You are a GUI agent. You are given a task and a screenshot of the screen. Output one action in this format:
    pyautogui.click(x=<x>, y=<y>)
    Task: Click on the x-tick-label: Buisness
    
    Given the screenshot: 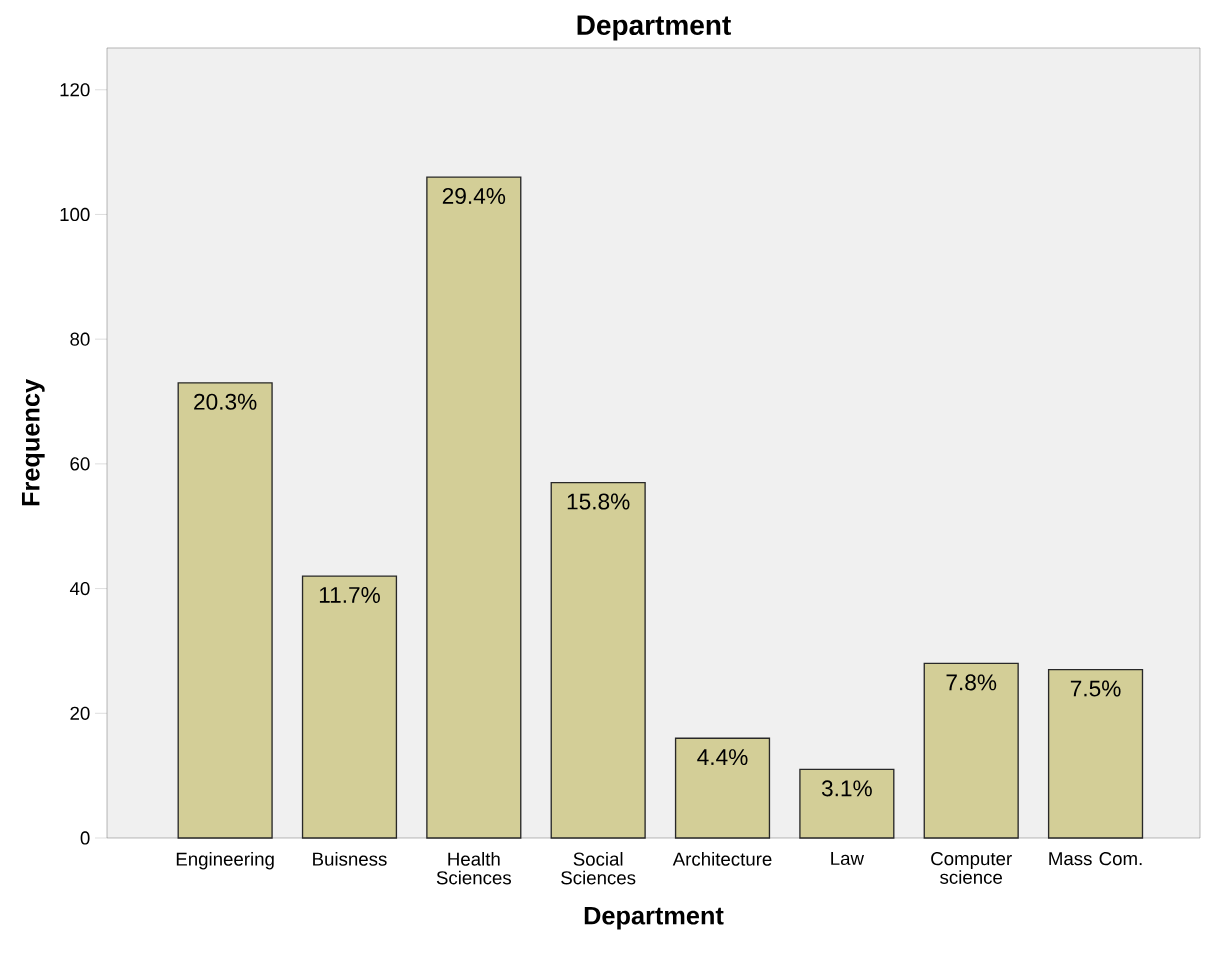 What is the action you would take?
    pyautogui.click(x=350, y=859)
    